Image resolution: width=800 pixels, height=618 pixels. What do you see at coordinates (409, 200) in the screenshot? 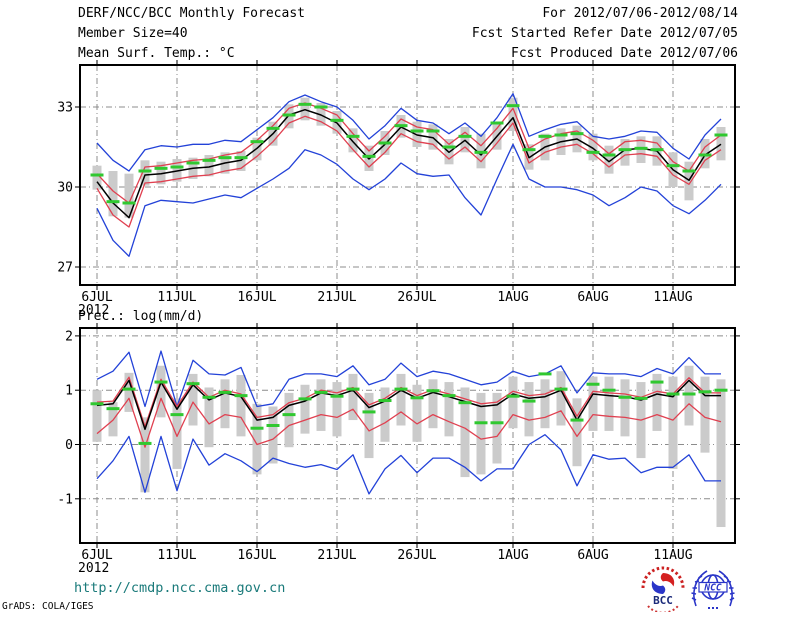
I see `ensemble-min-line` at bounding box center [409, 200].